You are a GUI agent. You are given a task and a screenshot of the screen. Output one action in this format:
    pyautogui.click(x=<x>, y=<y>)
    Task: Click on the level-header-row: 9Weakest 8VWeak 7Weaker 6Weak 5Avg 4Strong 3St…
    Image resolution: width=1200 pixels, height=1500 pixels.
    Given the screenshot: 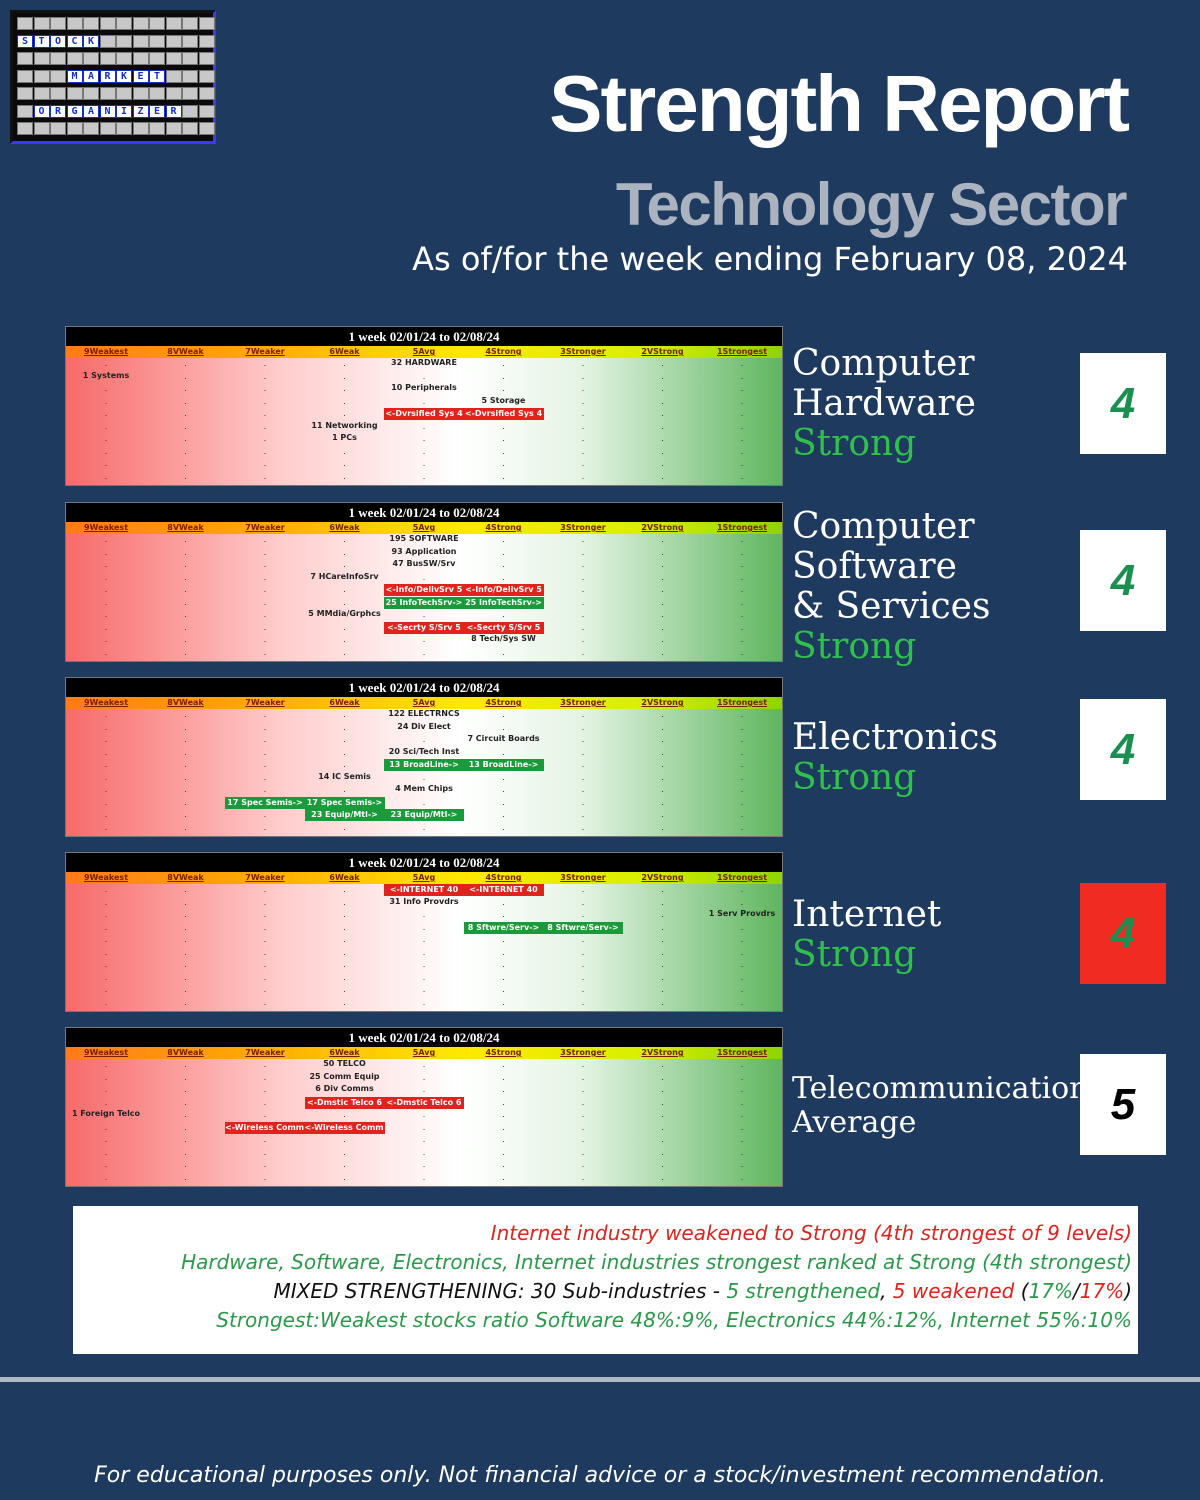 What is the action you would take?
    pyautogui.click(x=424, y=528)
    